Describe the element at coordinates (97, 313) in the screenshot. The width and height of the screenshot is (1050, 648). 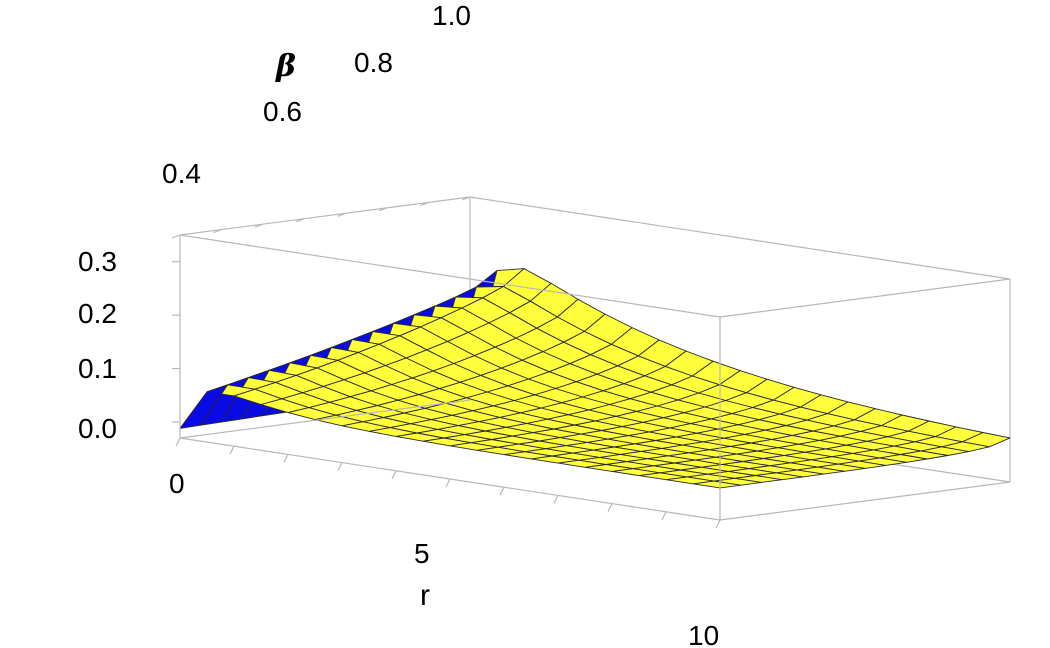
I see `z-tick-label: 0.2` at that location.